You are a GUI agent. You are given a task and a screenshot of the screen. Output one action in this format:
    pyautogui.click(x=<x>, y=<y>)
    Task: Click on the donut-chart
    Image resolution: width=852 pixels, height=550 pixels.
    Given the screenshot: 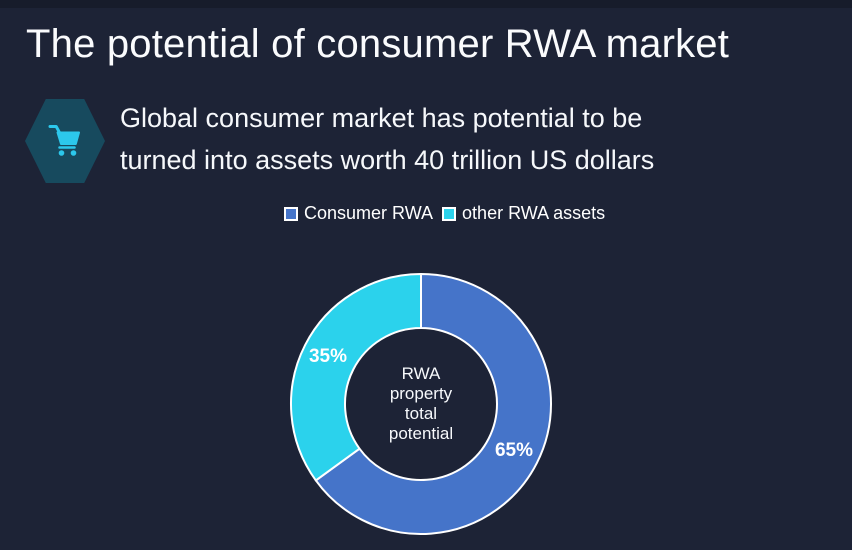 What is the action you would take?
    pyautogui.click(x=421, y=404)
    